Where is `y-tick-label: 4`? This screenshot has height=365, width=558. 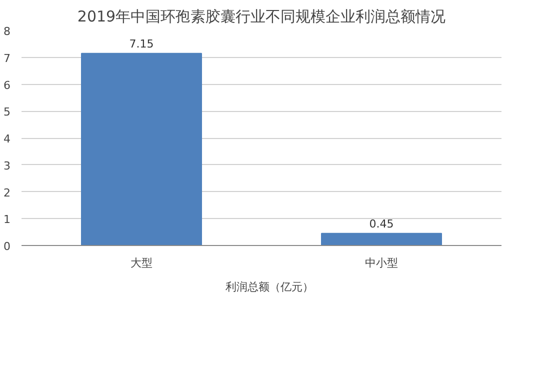
y-tick-label: 4 is located at coordinates (7, 139).